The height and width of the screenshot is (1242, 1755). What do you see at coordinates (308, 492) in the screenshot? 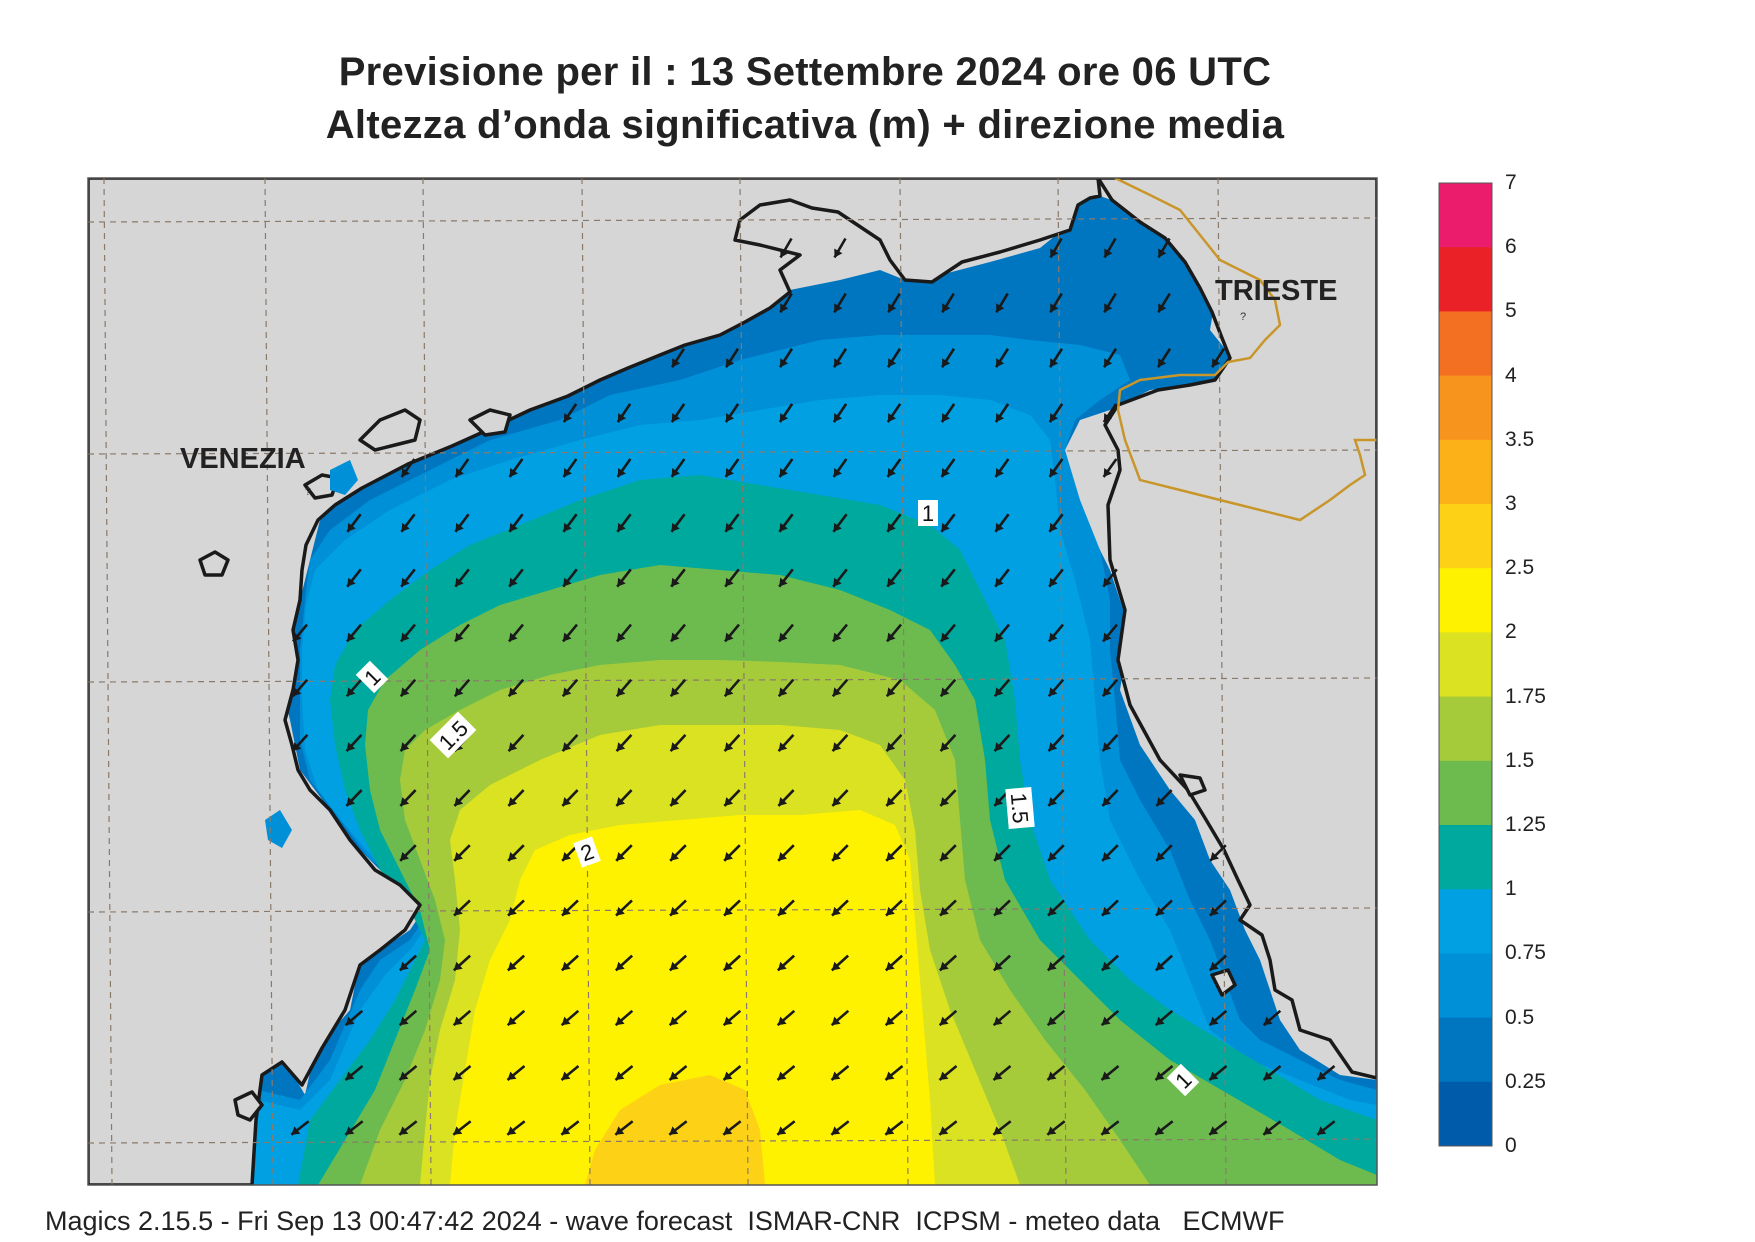
I see `city-marker-venezia: ?` at bounding box center [308, 492].